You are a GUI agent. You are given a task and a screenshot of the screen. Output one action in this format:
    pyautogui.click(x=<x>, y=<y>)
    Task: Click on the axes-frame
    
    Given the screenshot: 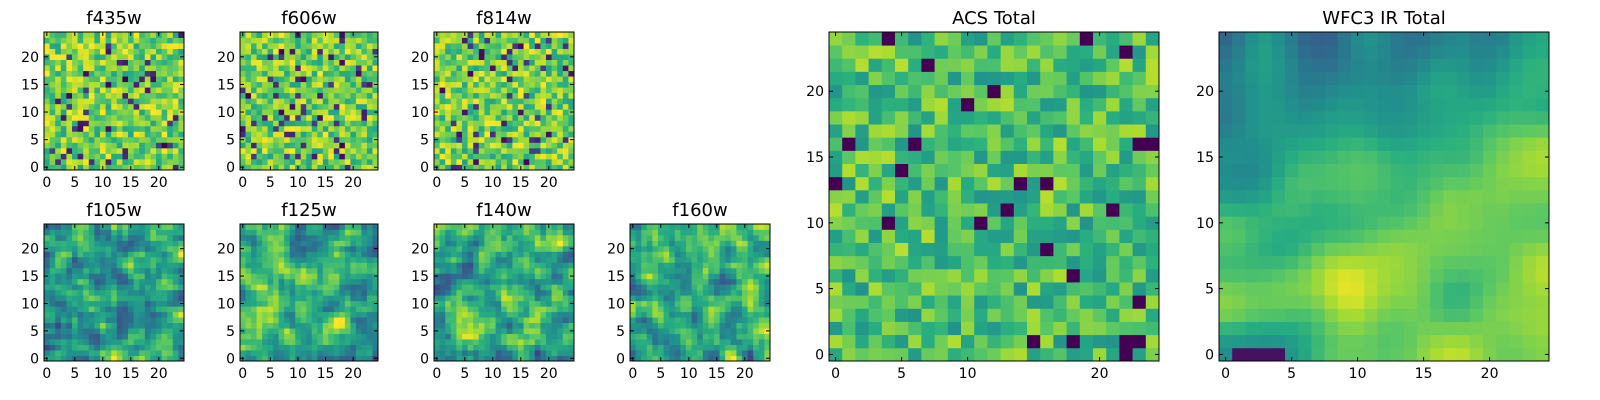 What is the action you would take?
    pyautogui.click(x=700, y=292)
    